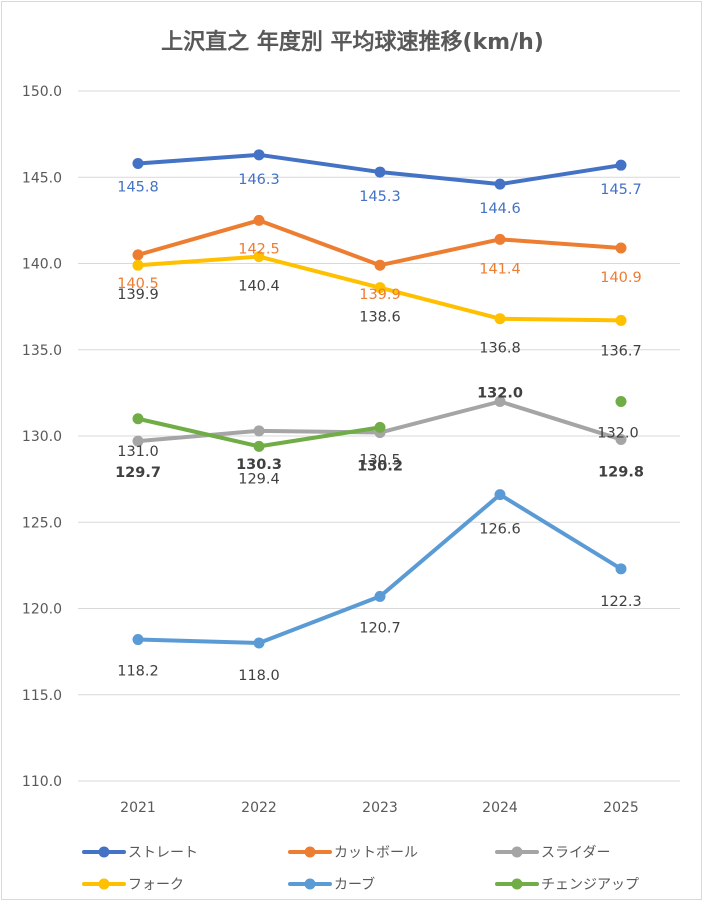 The width and height of the screenshot is (705, 903). What do you see at coordinates (138, 187) in the screenshot?
I see `data-label: 145.8` at bounding box center [138, 187].